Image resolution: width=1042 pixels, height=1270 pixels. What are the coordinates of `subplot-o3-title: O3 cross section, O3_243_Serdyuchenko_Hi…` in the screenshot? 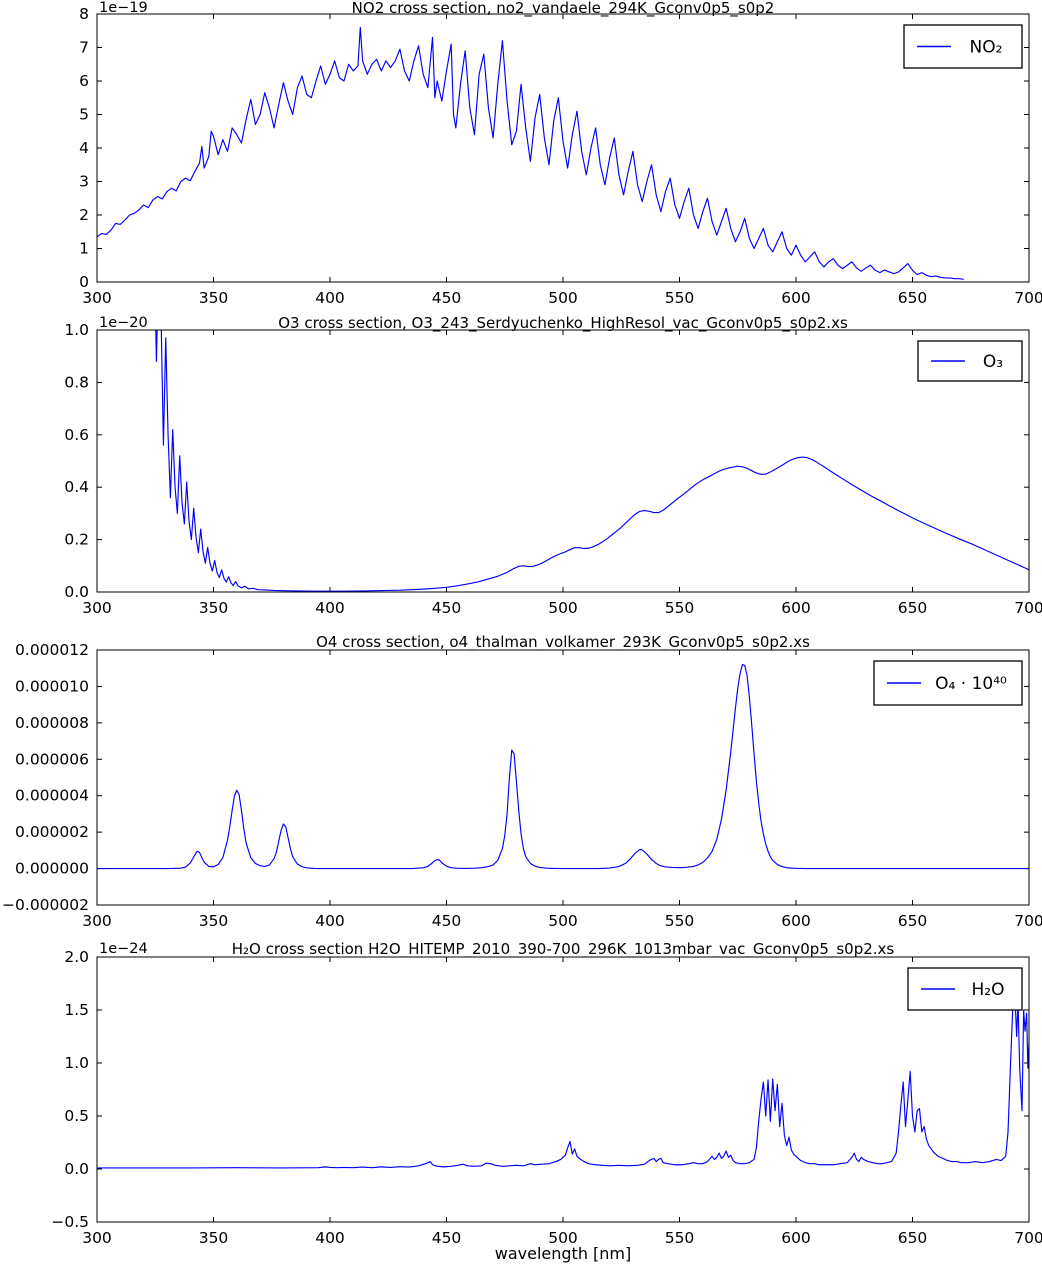 It's located at (563, 323).